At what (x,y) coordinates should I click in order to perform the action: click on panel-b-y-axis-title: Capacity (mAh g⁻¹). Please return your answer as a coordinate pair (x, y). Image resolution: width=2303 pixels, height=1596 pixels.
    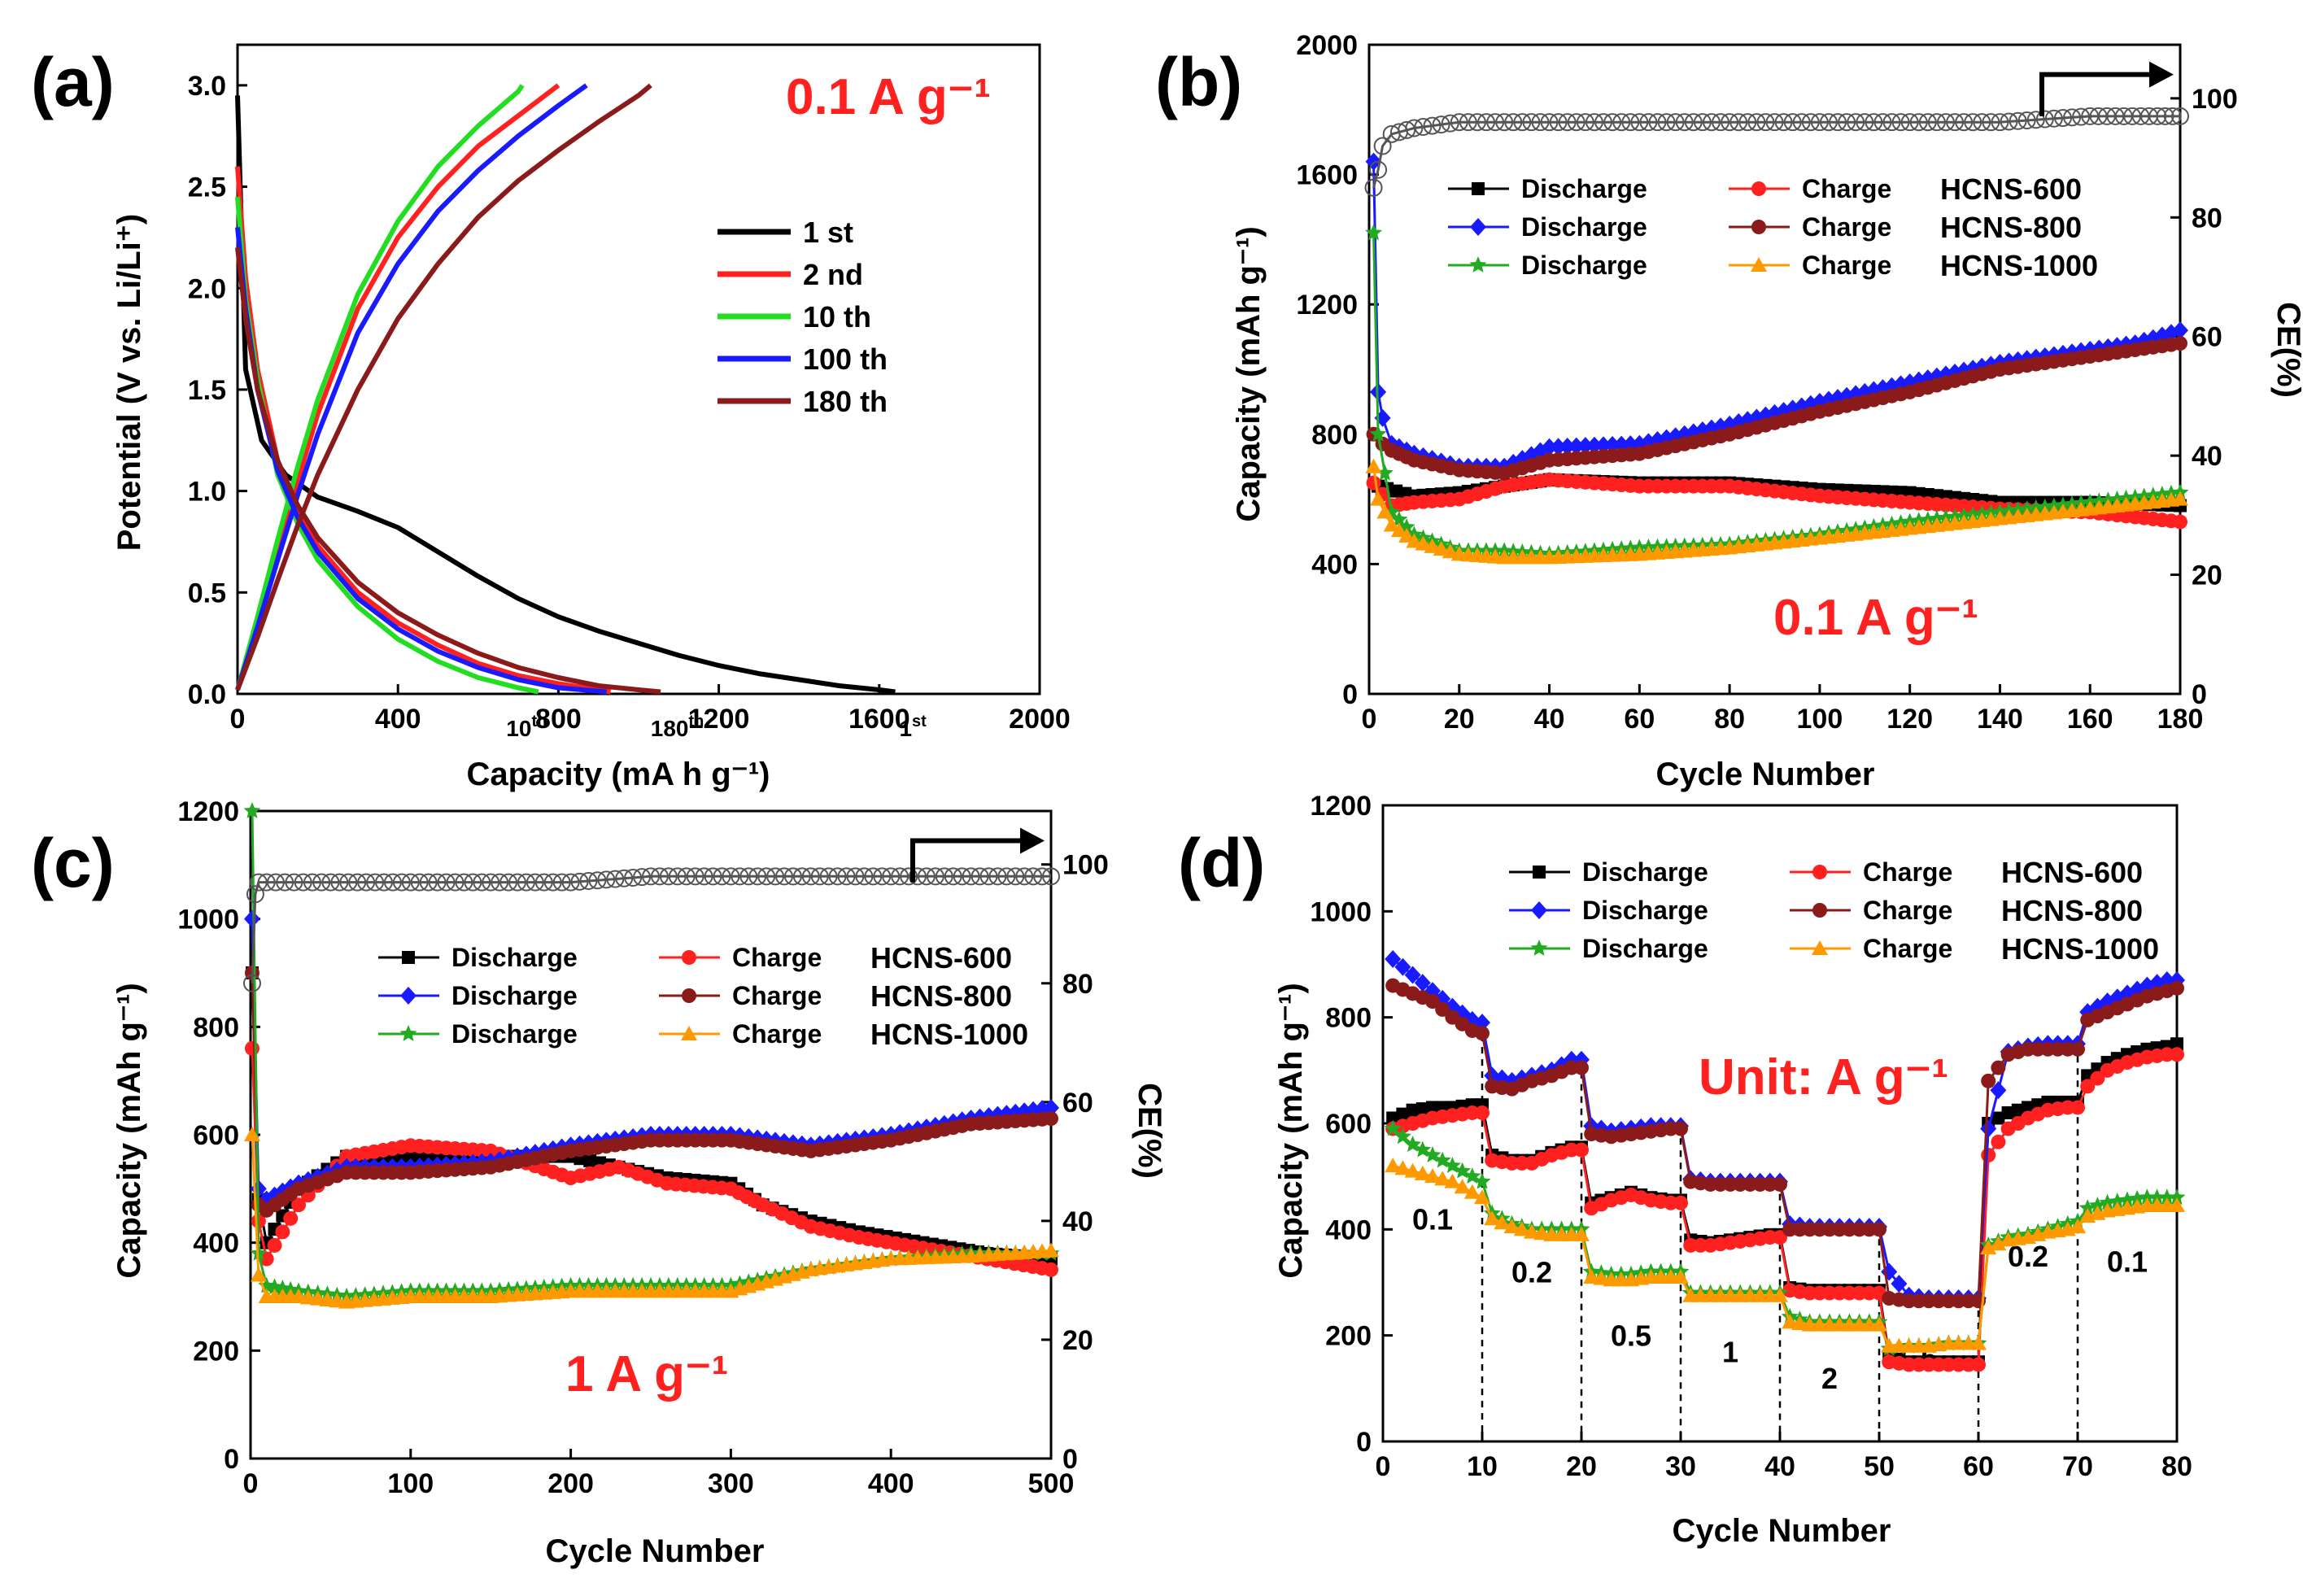
    Looking at the image, I should click on (1249, 373).